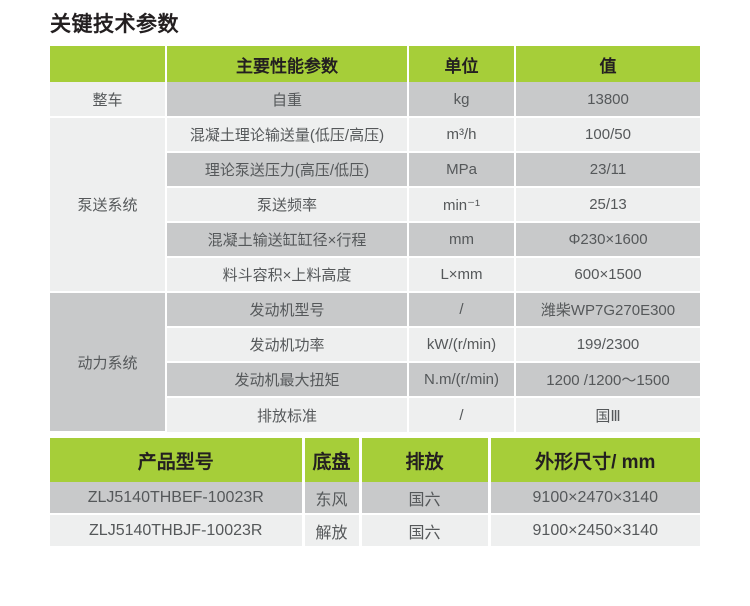  I want to click on param-value: 13800, so click(607, 100).